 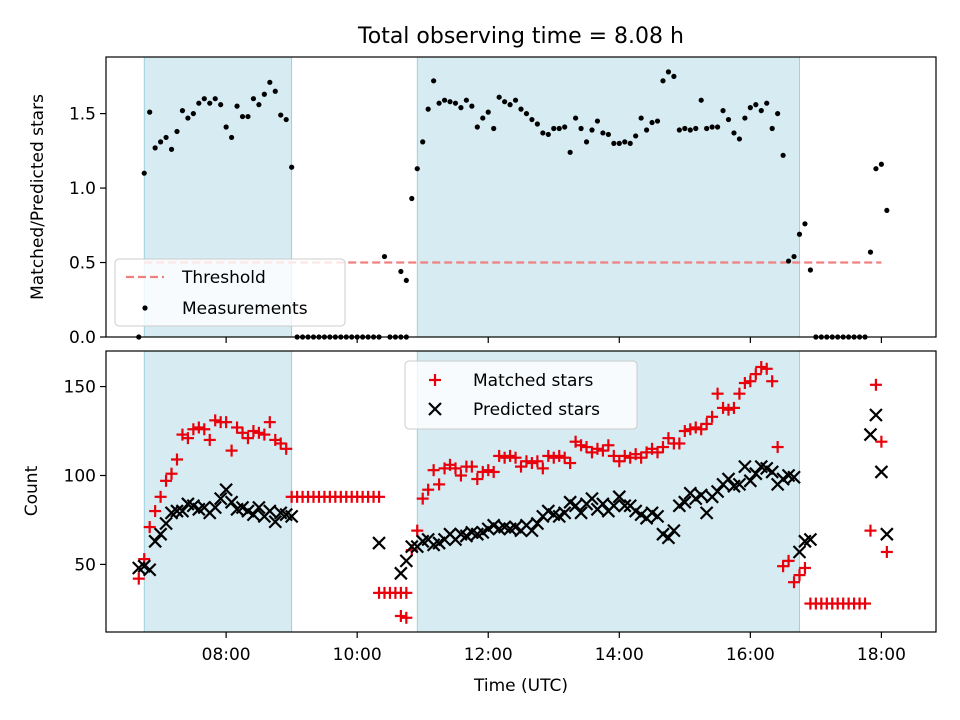 What do you see at coordinates (520, 36) in the screenshot?
I see `chart-title: Total observing time = 8.08 h` at bounding box center [520, 36].